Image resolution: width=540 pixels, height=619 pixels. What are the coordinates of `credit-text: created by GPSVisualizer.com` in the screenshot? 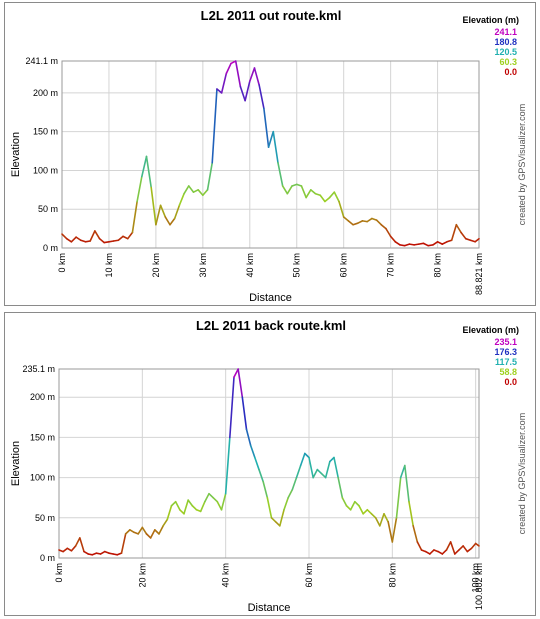 It's located at (522, 164).